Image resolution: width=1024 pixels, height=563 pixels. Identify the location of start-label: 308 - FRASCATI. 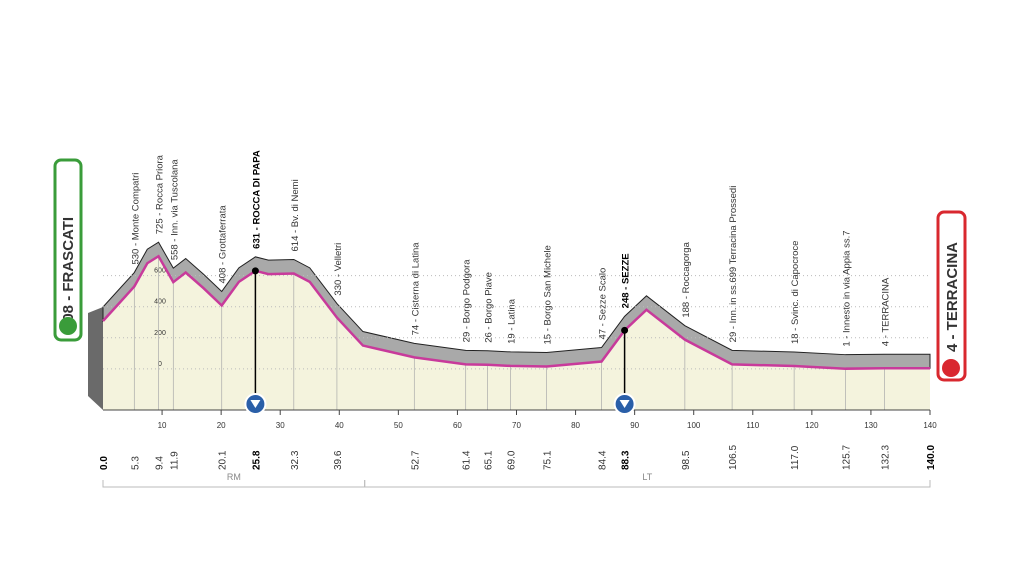
(68, 273).